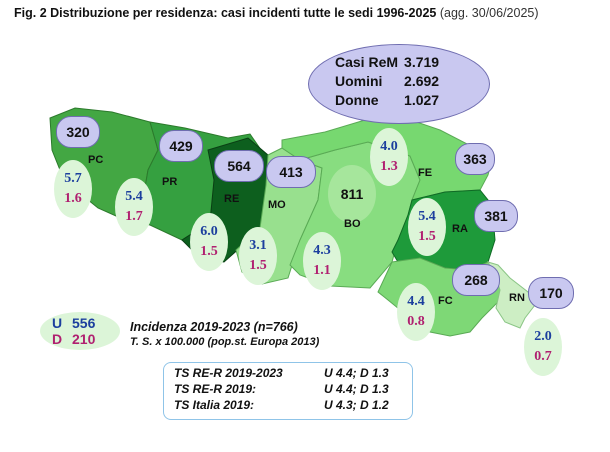 The width and height of the screenshot is (610, 452). What do you see at coordinates (57, 339) in the screenshot?
I see `legend-women-key: D` at bounding box center [57, 339].